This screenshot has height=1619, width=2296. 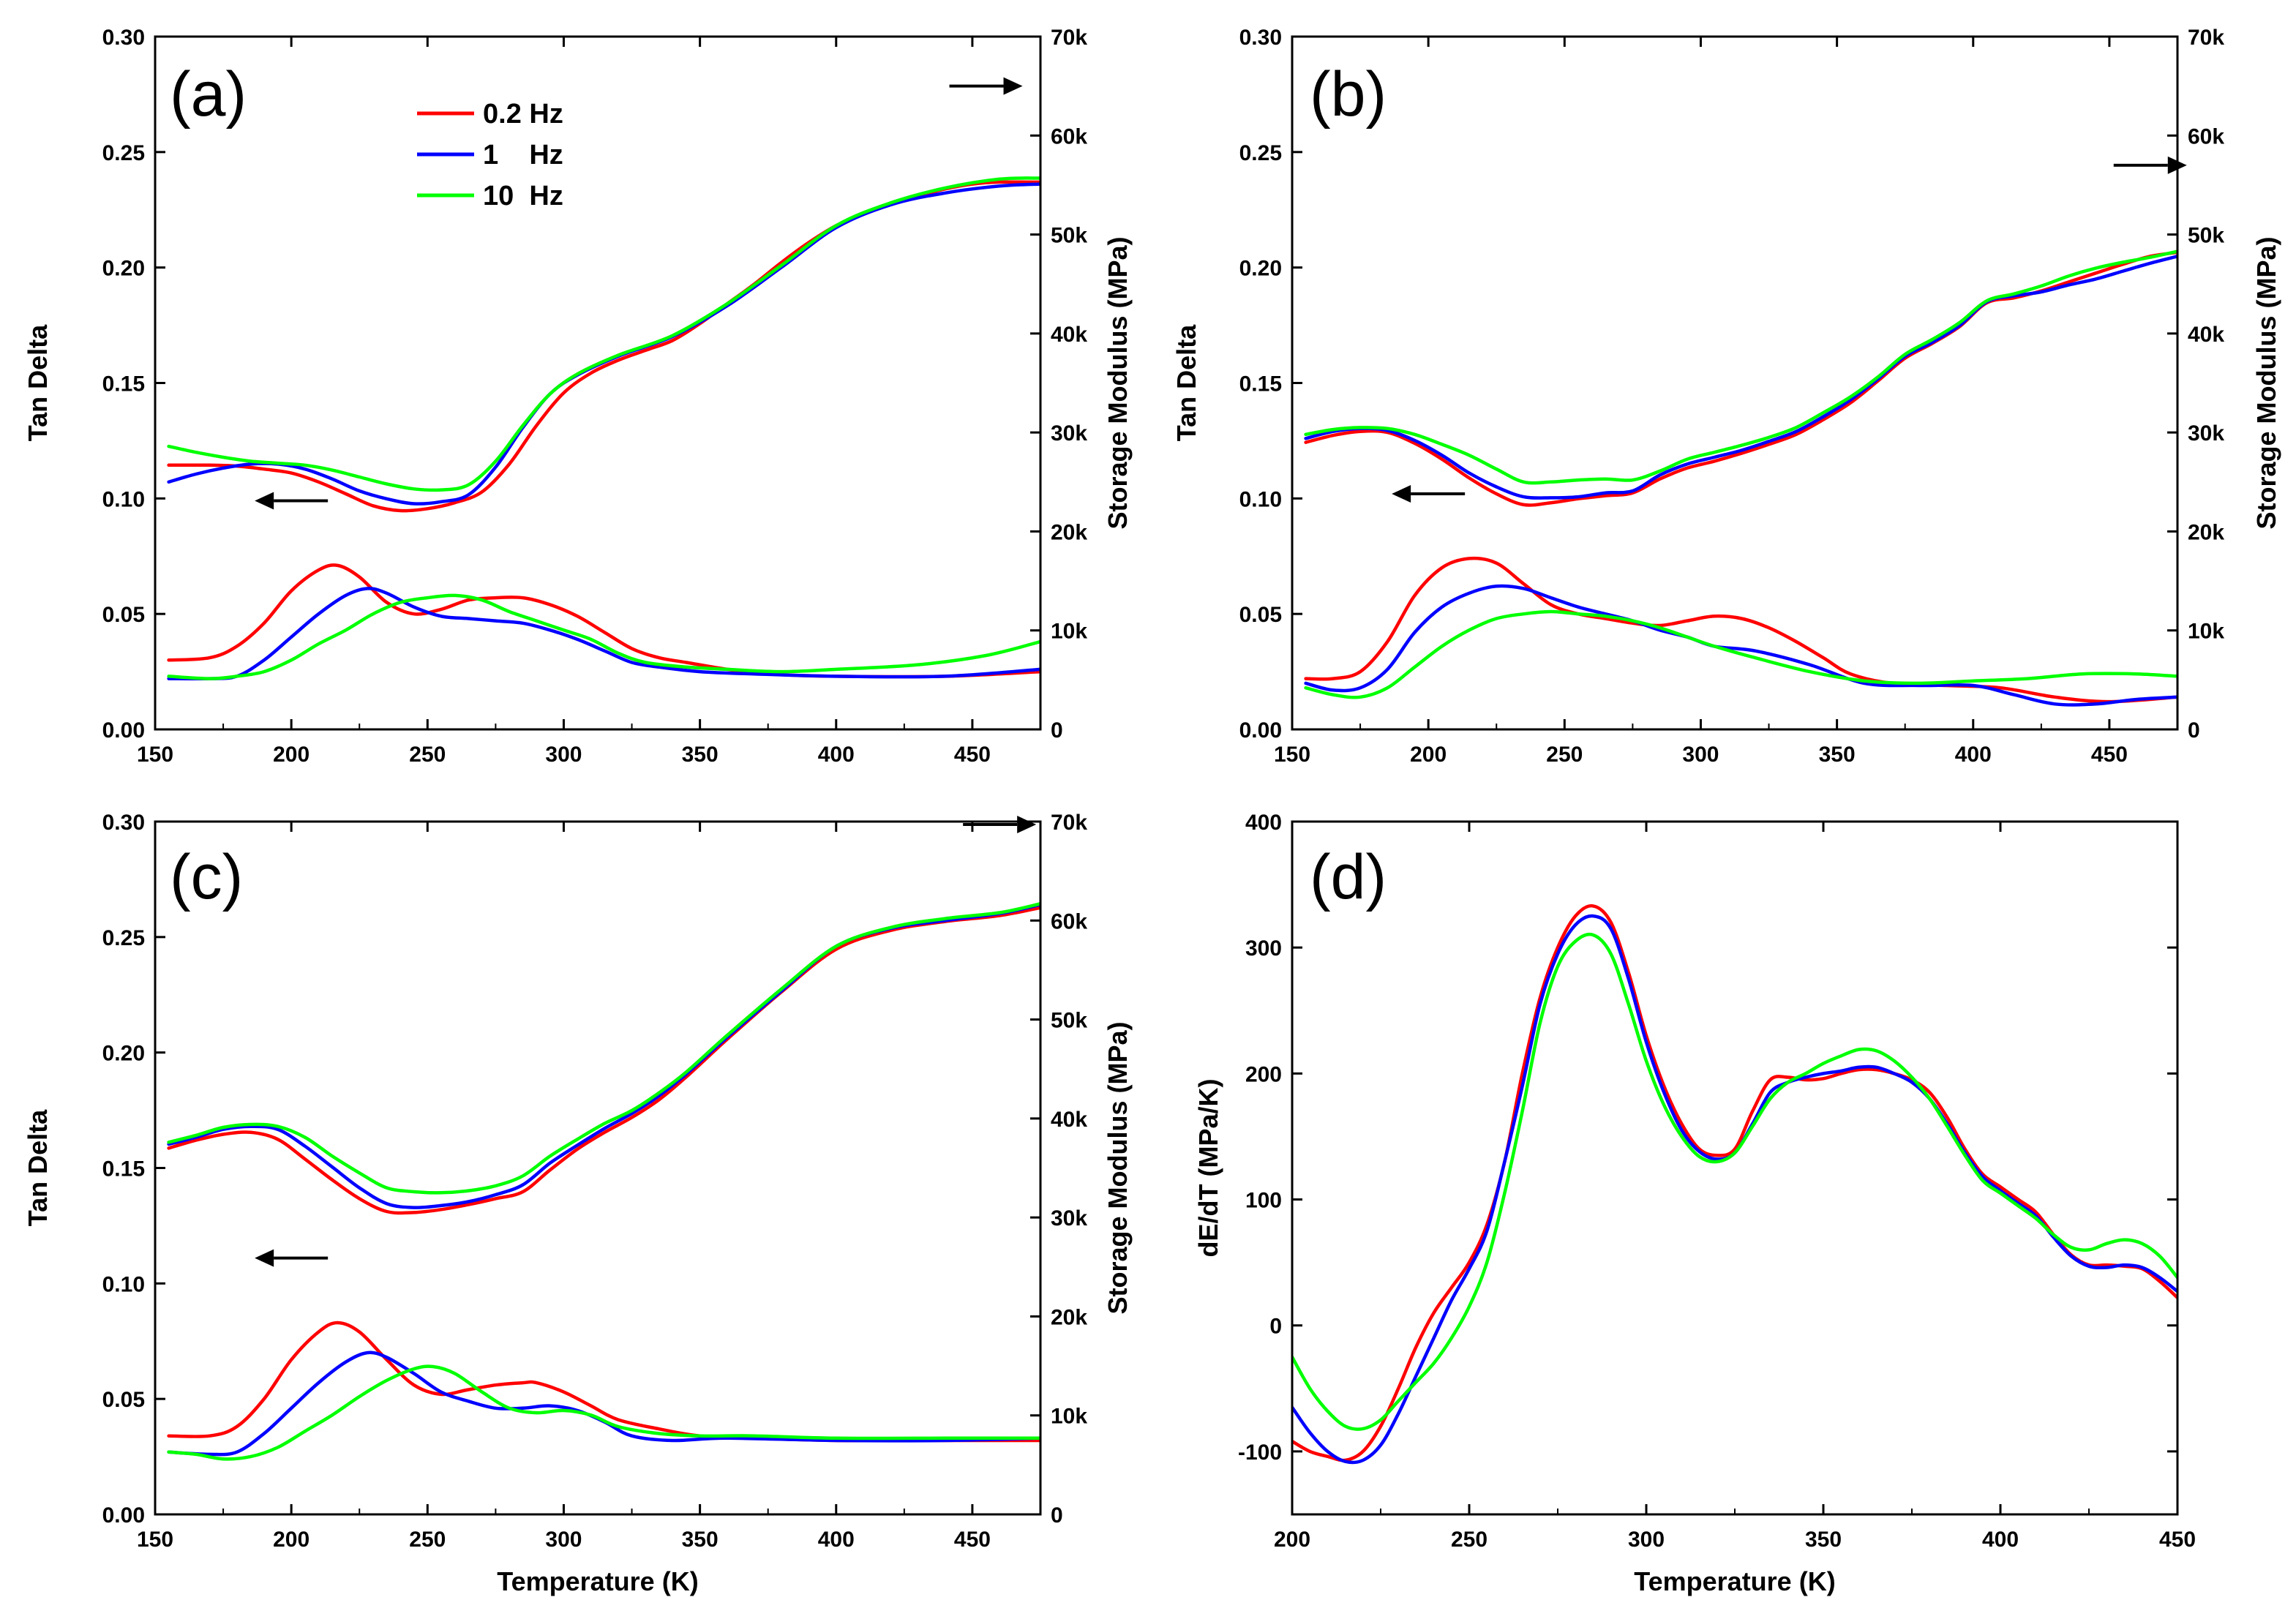 I want to click on y2-tick-label-40k-b: 40k, so click(x=2206, y=335).